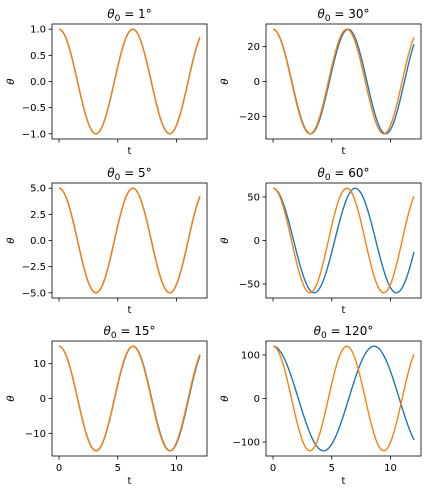 The width and height of the screenshot is (424, 496). I want to click on y-tick-label: −20, so click(249, 117).